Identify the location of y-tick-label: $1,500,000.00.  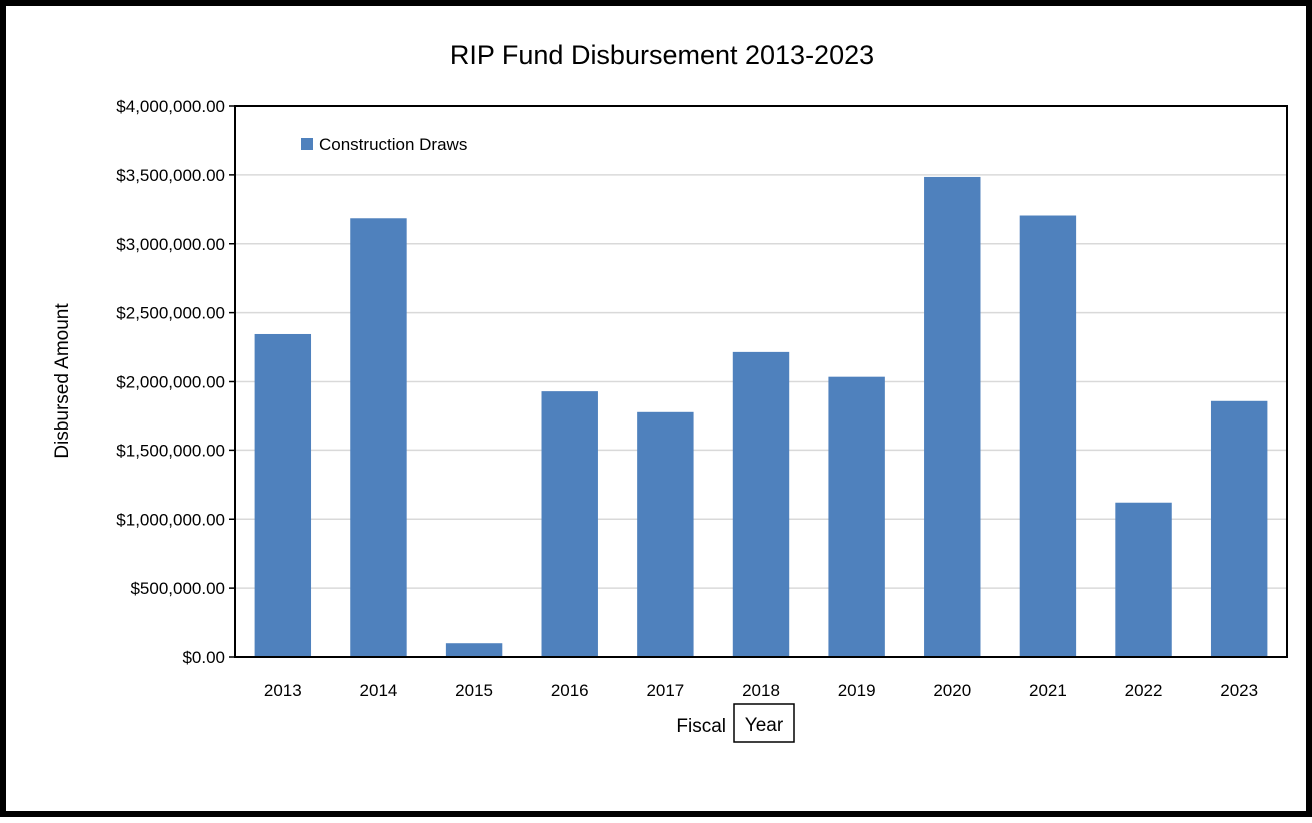
(170, 450).